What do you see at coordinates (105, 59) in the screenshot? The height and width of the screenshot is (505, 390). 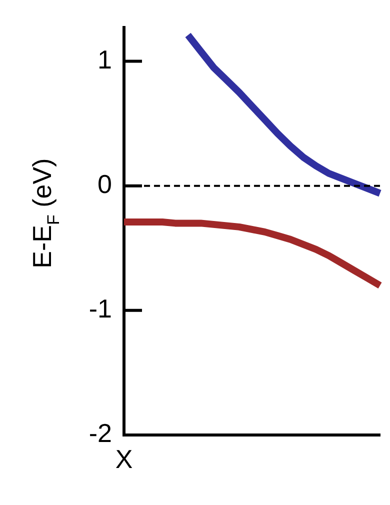 I see `y-tick-label: 1` at bounding box center [105, 59].